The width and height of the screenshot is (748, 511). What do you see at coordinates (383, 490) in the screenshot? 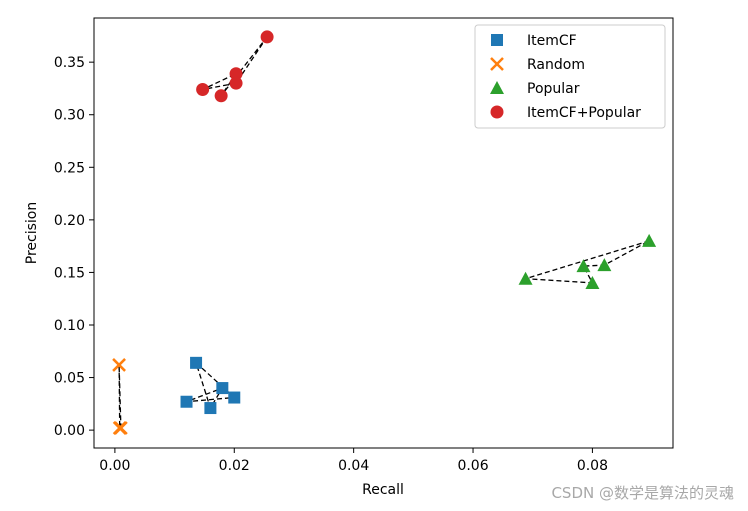
I see `x-axis-label: Recall` at bounding box center [383, 490].